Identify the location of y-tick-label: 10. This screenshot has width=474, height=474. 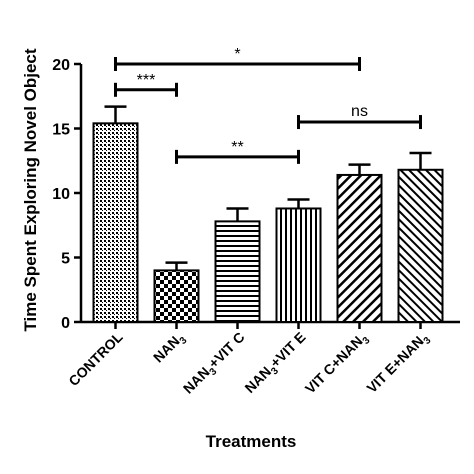
(61, 194).